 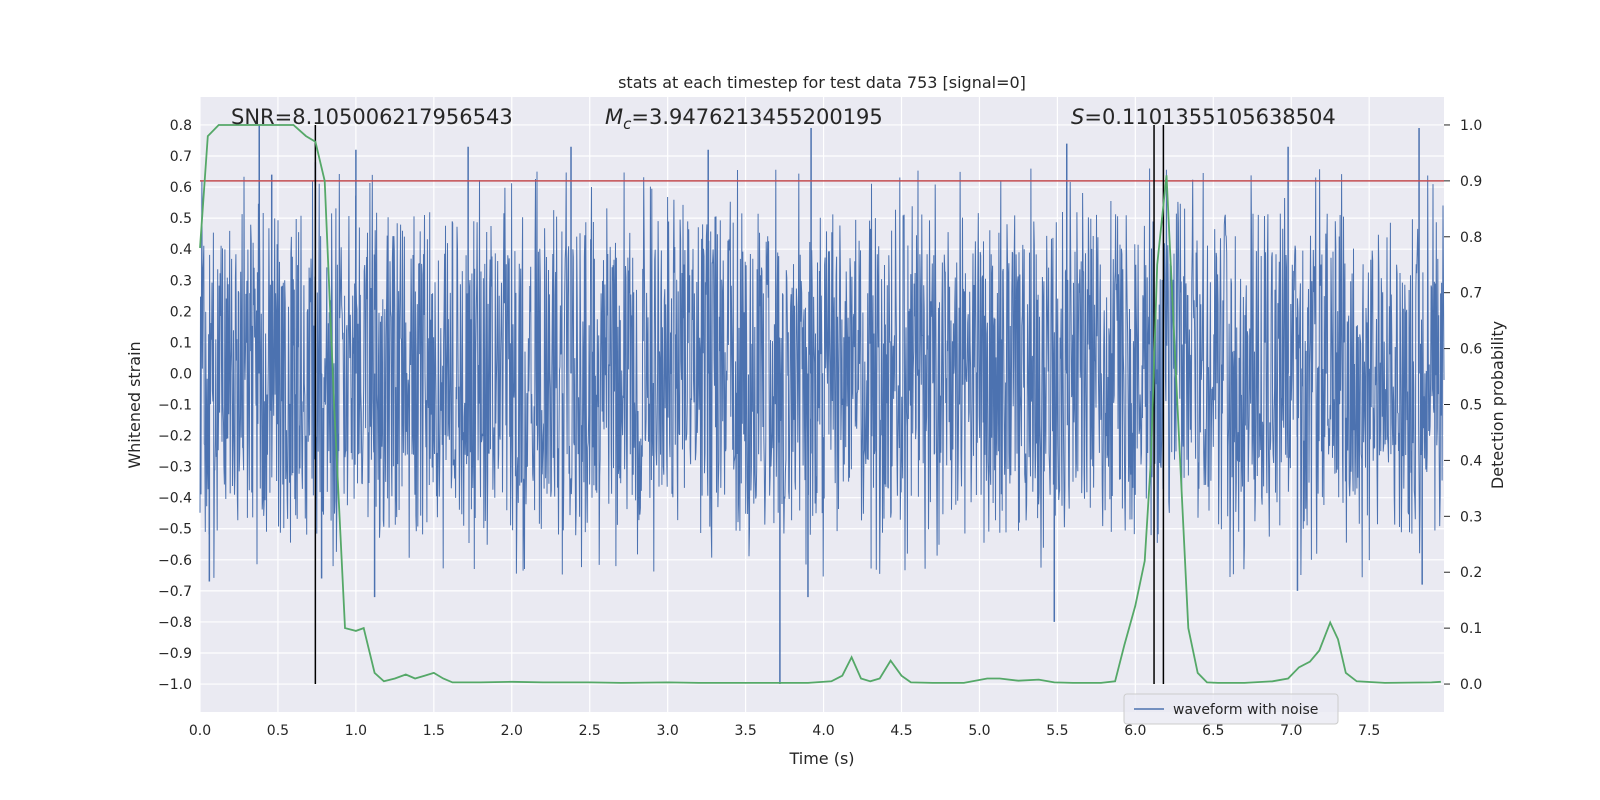 I want to click on x-tick-label: 3.0, so click(x=668, y=731).